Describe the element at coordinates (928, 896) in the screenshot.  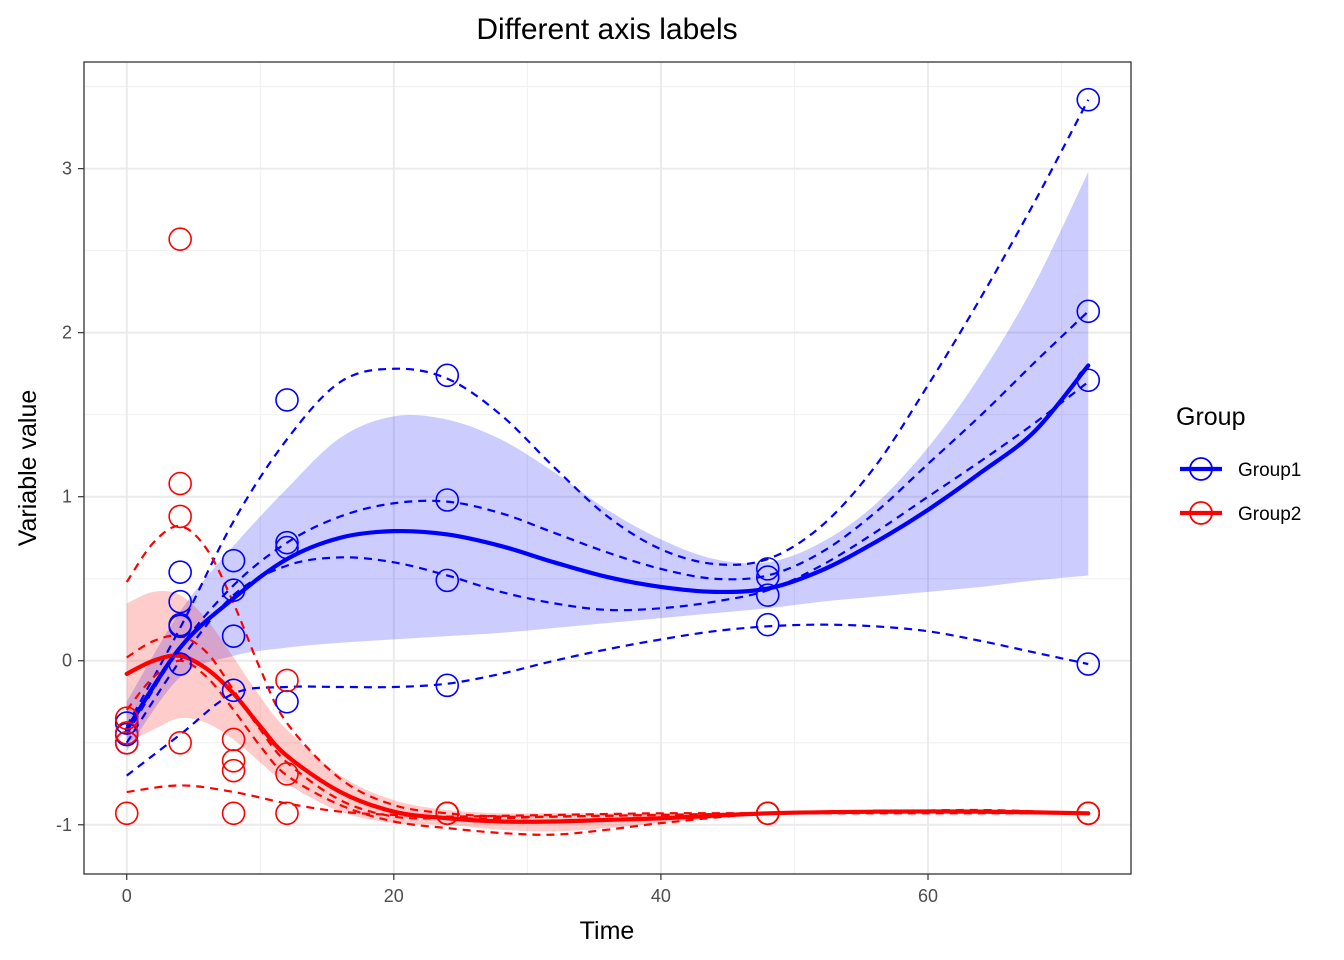
I see `x-tick-label: 60` at that location.